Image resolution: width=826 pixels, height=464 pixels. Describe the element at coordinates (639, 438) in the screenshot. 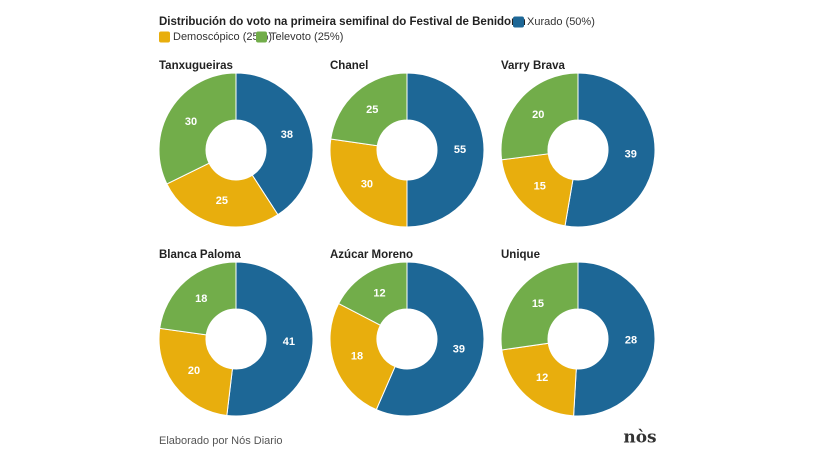

I see `logo: nòs` at that location.